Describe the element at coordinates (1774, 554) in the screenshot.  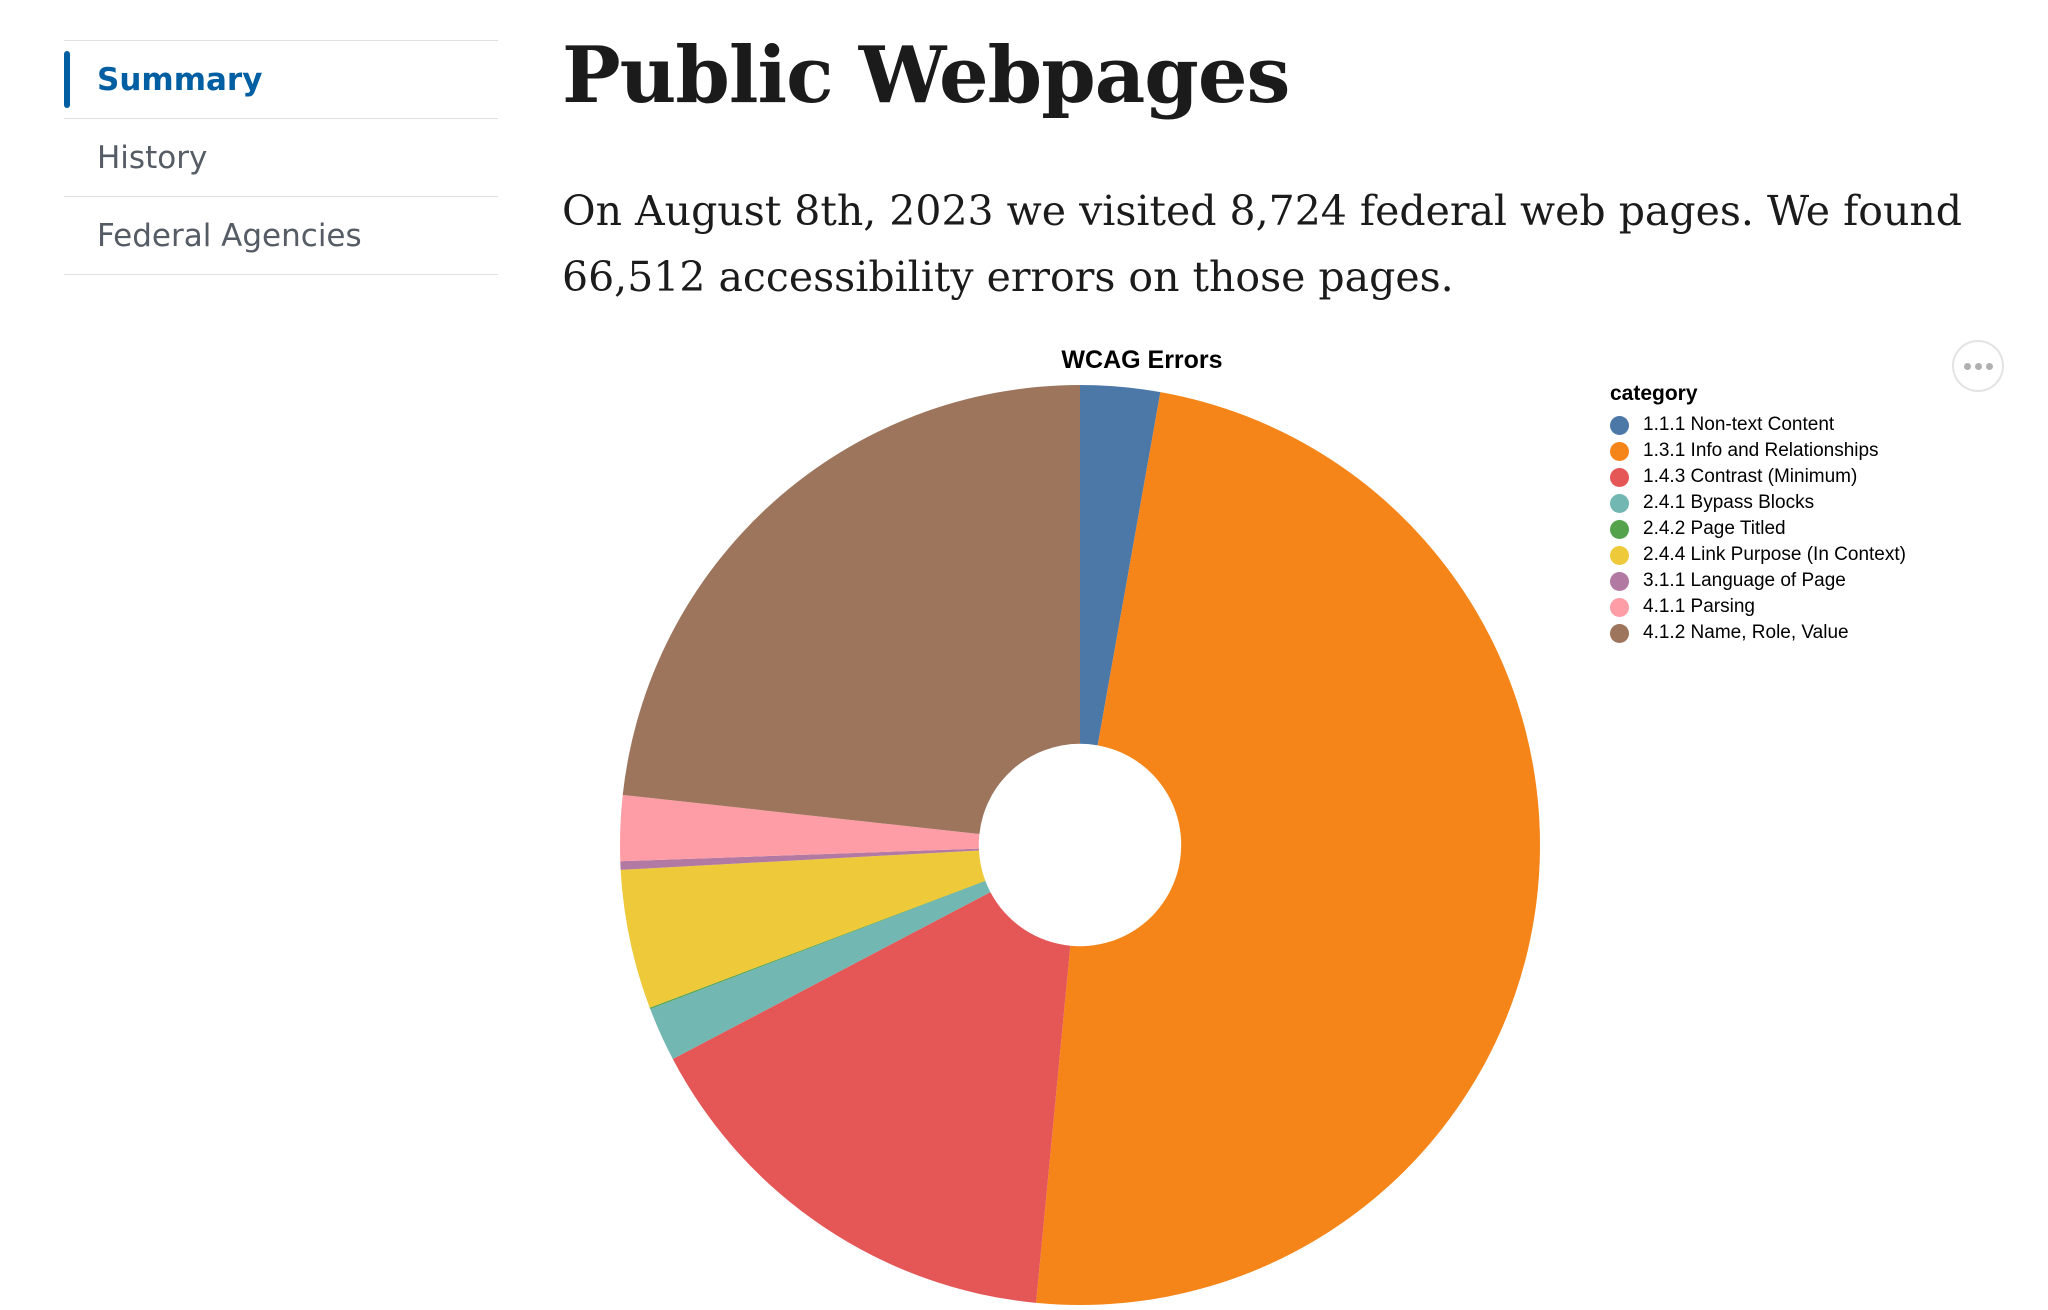
I see `legend-label: 2.4.4 Link Purpose (In Context)` at that location.